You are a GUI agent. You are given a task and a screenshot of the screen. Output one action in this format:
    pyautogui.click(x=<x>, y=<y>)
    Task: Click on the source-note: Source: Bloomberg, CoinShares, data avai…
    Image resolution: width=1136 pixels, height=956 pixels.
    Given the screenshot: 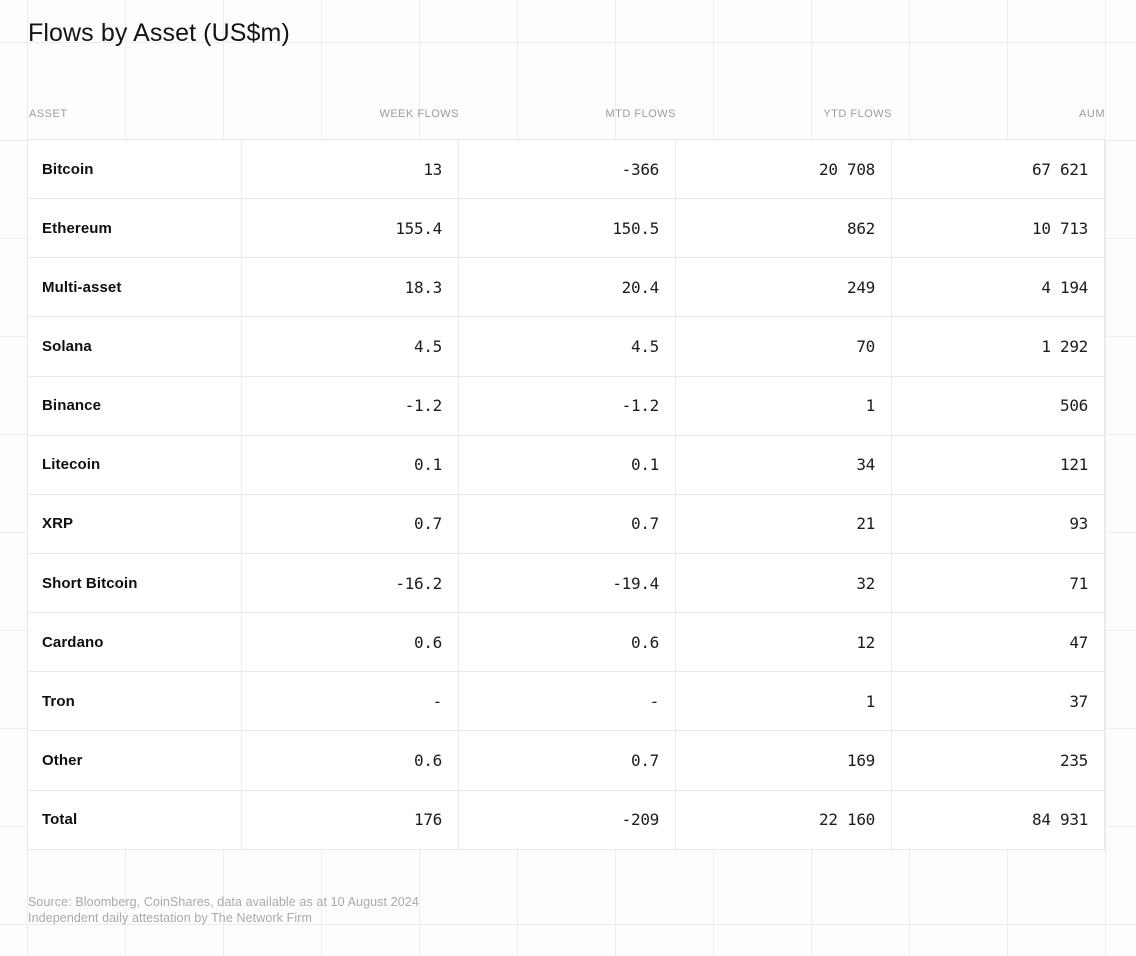 What is the action you would take?
    pyautogui.click(x=223, y=910)
    